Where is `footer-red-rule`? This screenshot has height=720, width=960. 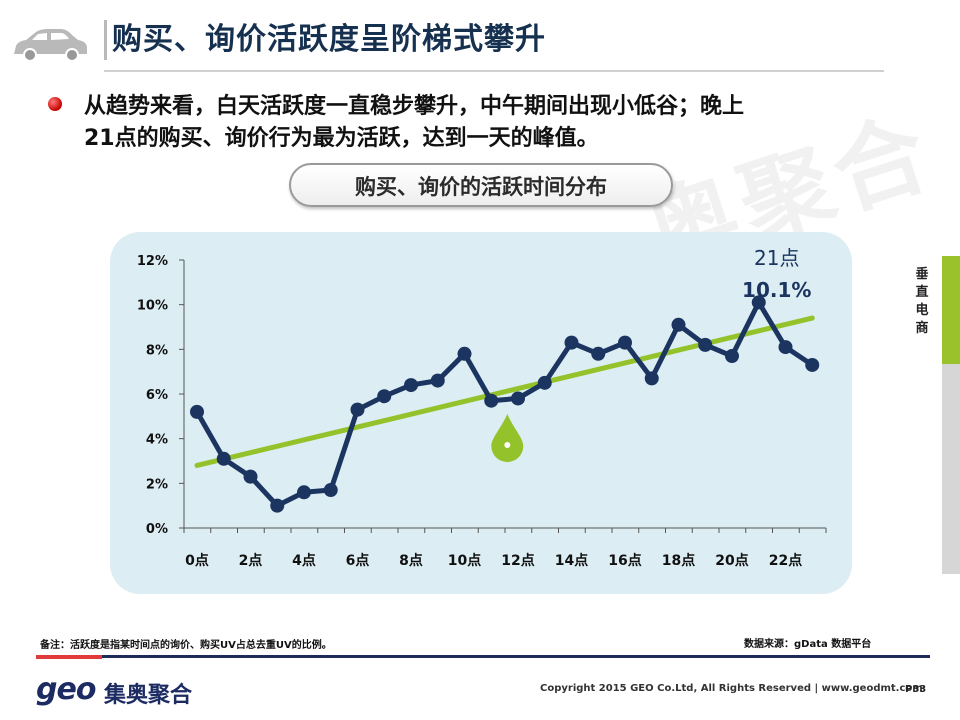
footer-red-rule is located at coordinates (69, 657).